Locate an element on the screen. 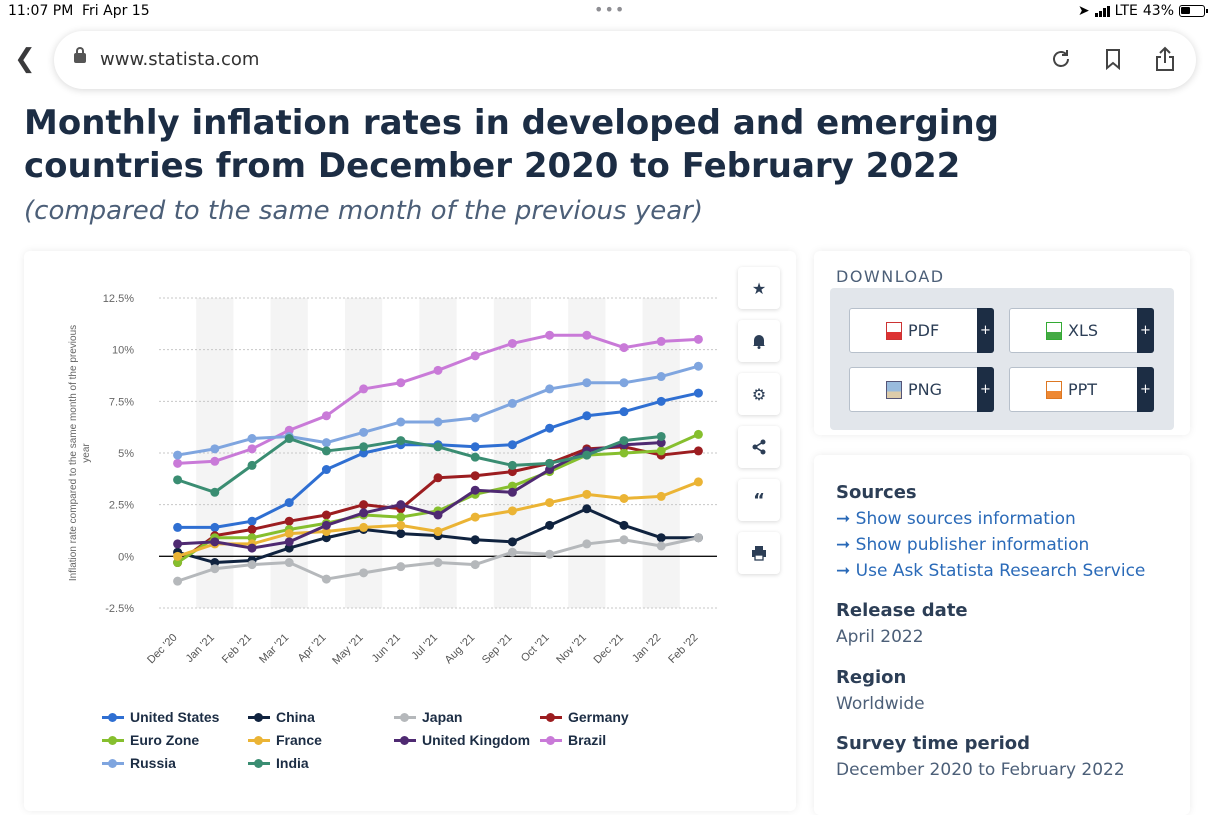 This screenshot has height=815, width=1215. xls-plus-button: + is located at coordinates (1145, 330).